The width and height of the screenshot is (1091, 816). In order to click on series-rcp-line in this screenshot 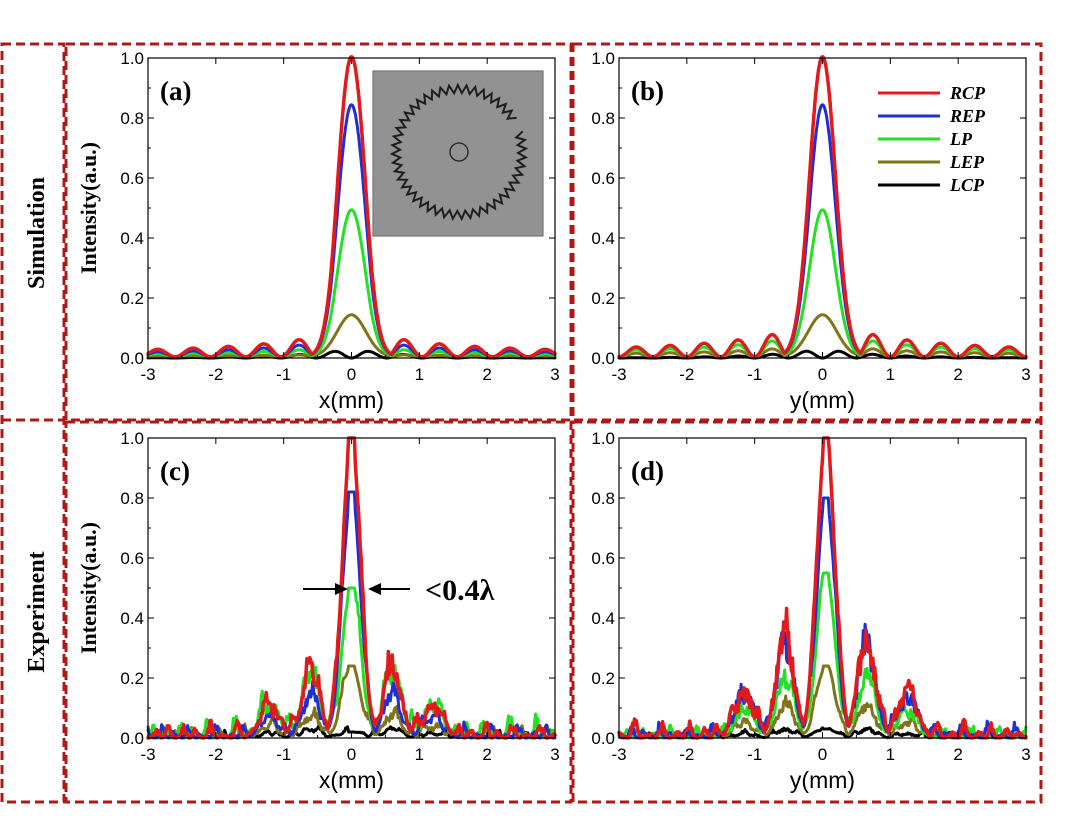, I will do `click(822, 588)`.